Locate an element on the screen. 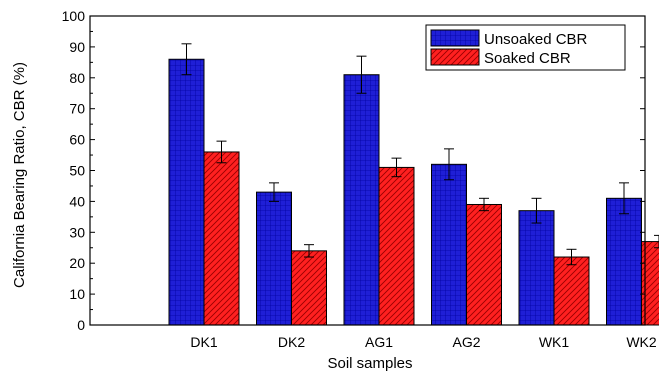 The image size is (659, 374). y-axis-title: California Bearing Ratio, CBR (%) is located at coordinates (19, 175).